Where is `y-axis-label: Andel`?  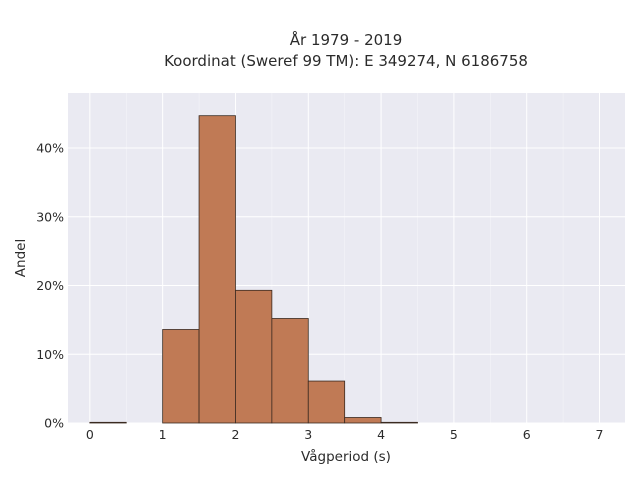 y-axis-label: Andel is located at coordinates (21, 258).